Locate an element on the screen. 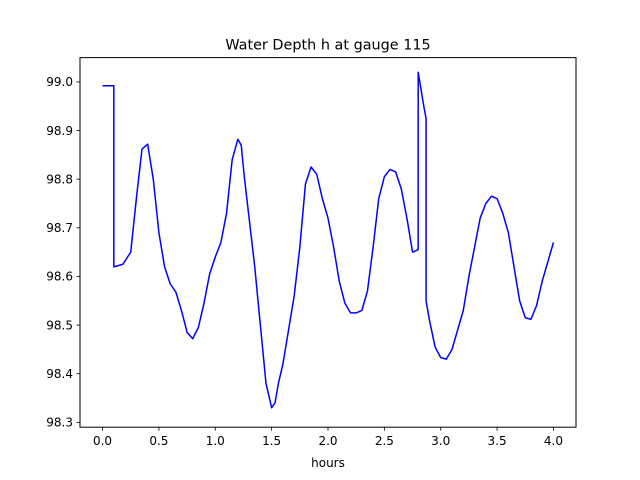 This screenshot has height=480, width=640. x-tick-label: 1.5 is located at coordinates (271, 441).